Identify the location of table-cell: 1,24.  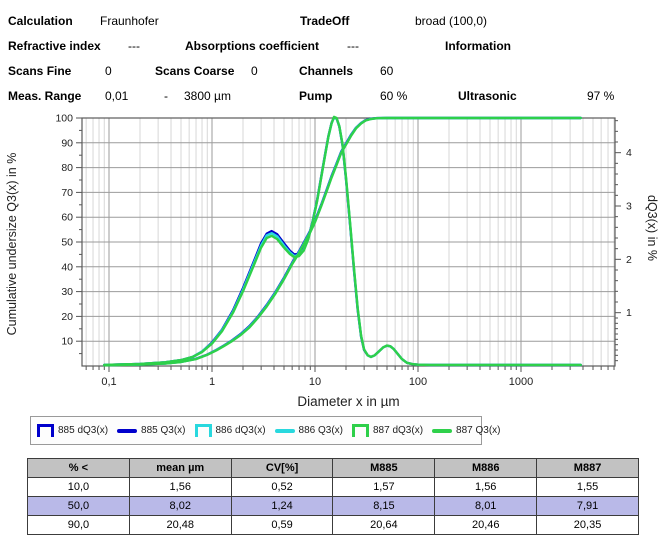
(282, 506).